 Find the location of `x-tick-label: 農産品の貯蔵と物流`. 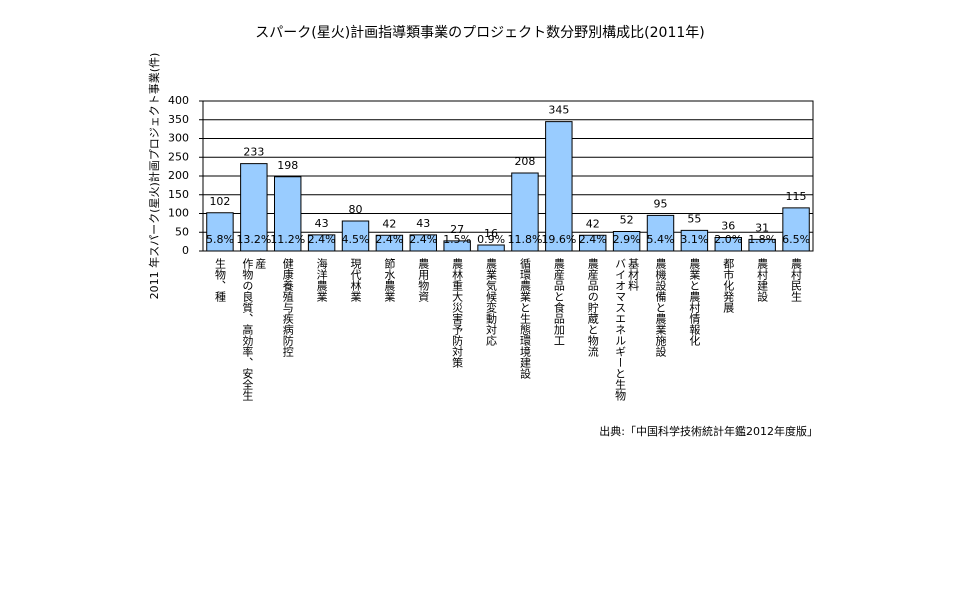

x-tick-label: 農産品の貯蔵と物流 is located at coordinates (593, 307).